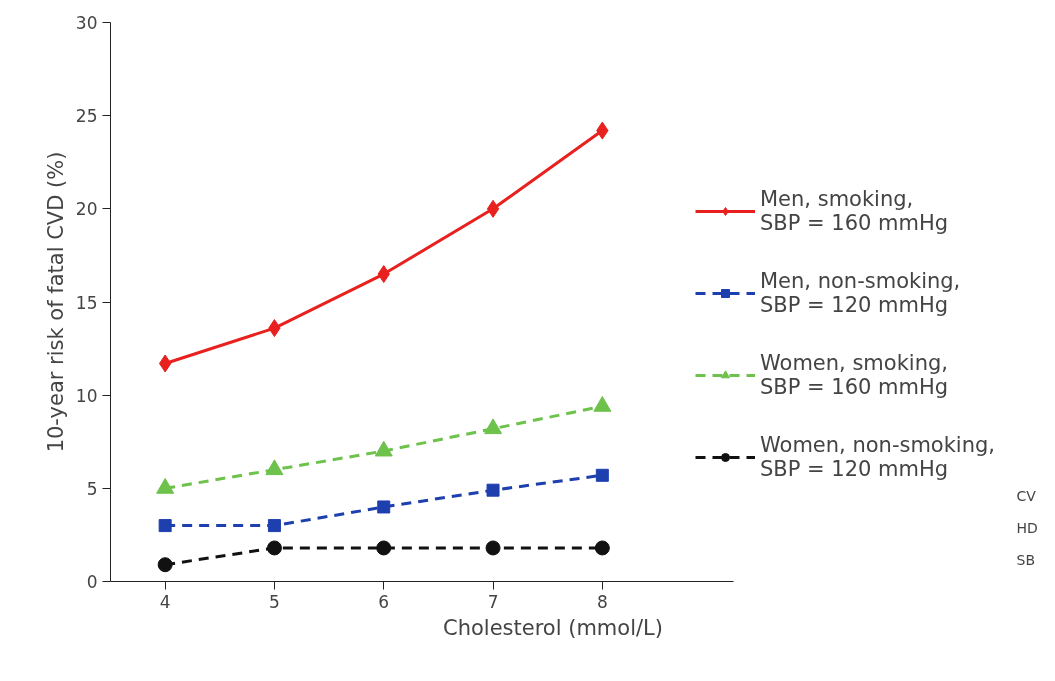 The width and height of the screenshot is (1055, 681). Describe the element at coordinates (86, 23) in the screenshot. I see `y-tick-label: 30` at that location.